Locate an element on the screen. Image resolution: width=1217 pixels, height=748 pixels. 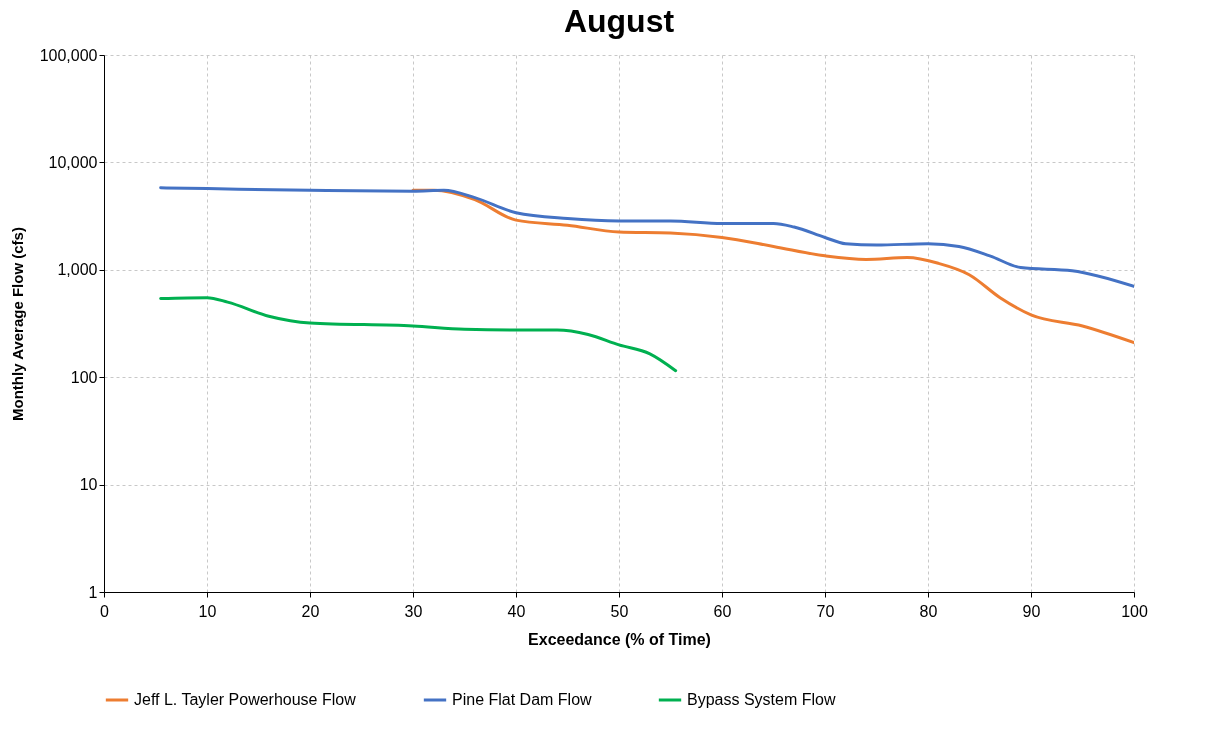
y-axis-title: Monthly Average Flow (cfs) is located at coordinates (17, 324).